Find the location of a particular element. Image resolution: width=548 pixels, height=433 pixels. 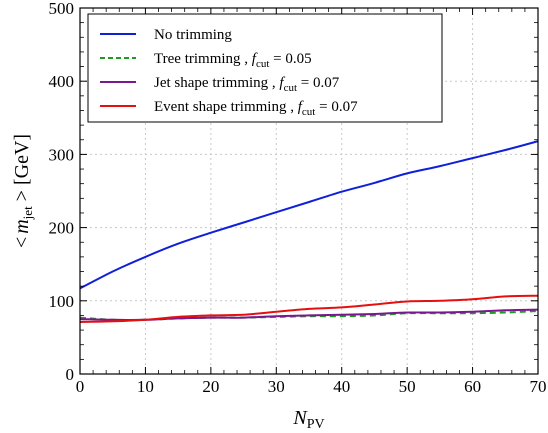

x-tick-label: 0 is located at coordinates (80, 386).